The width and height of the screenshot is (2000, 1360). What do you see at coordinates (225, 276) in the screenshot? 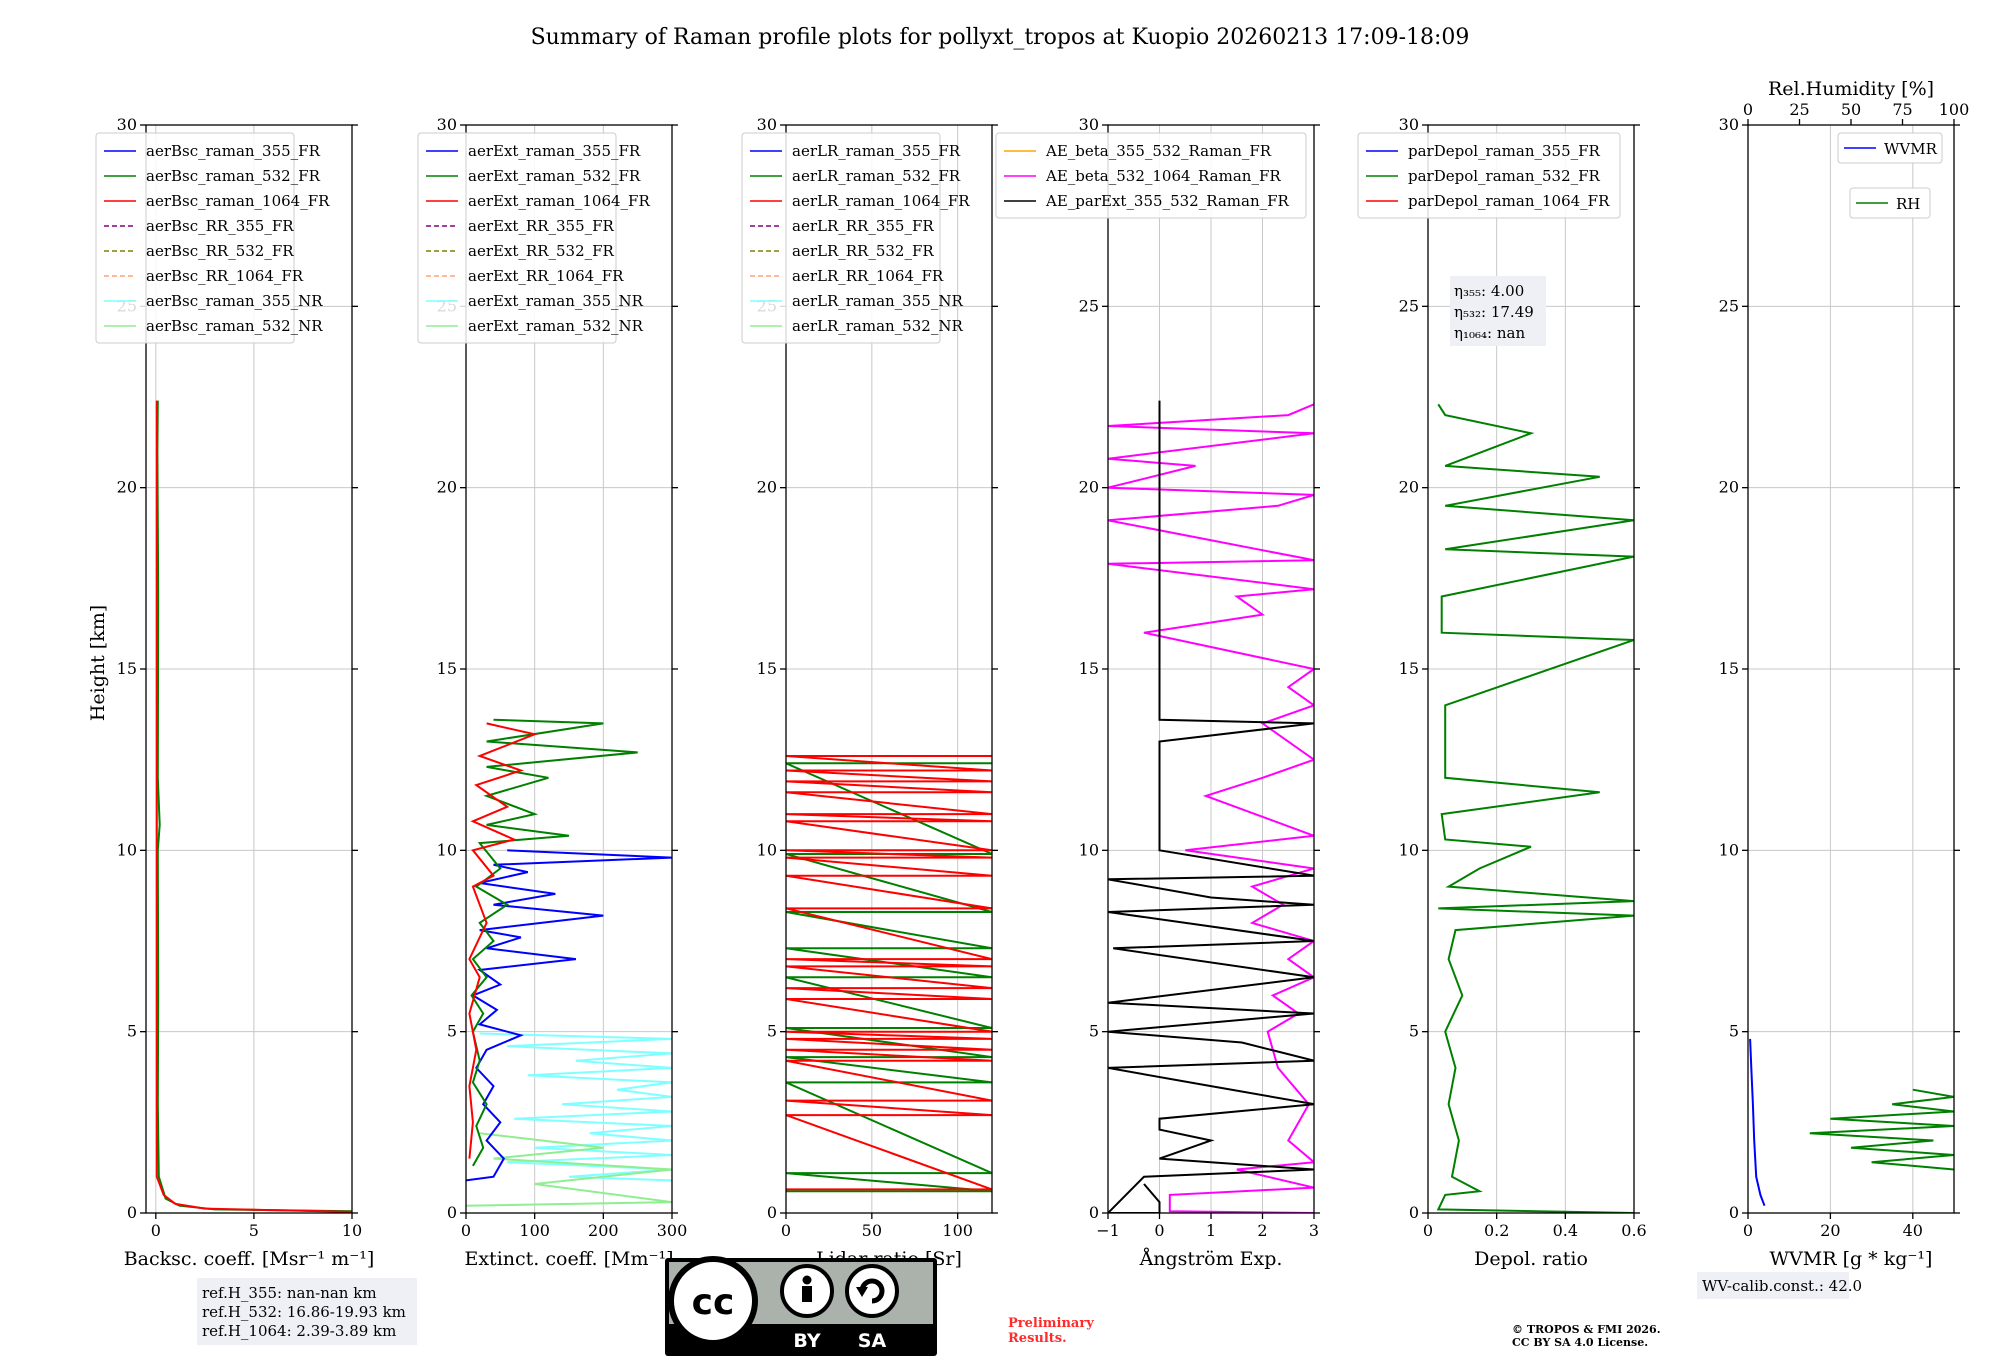
I see `legend-label: aerBsc_RR_1064_FR` at bounding box center [225, 276].